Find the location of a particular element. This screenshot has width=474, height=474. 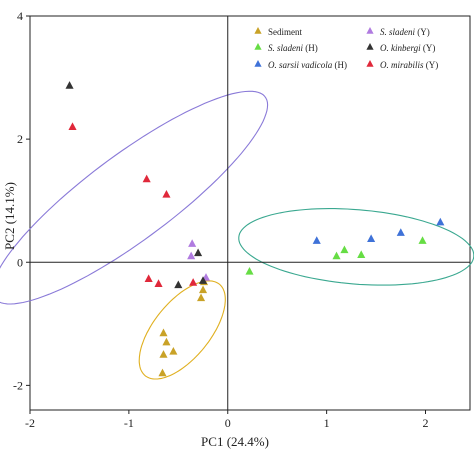

x-tick-label: -2 is located at coordinates (30, 423).